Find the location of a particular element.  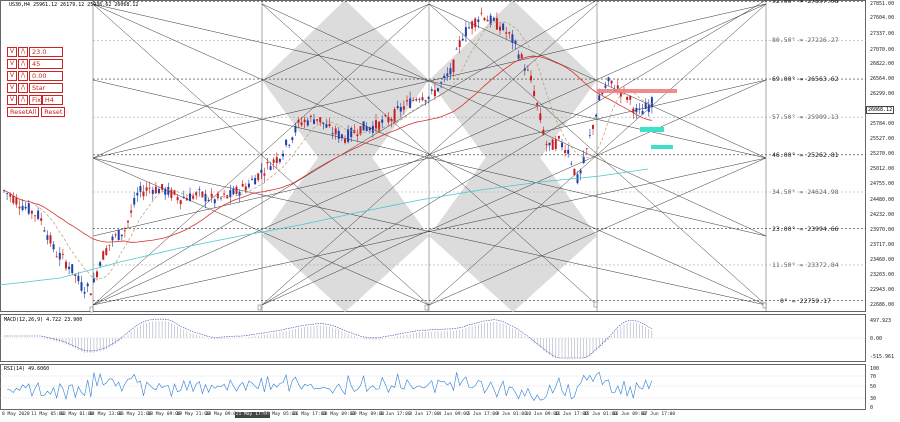

fib-level-label: 92.00° = 27897.08 is located at coordinates (805, 3).